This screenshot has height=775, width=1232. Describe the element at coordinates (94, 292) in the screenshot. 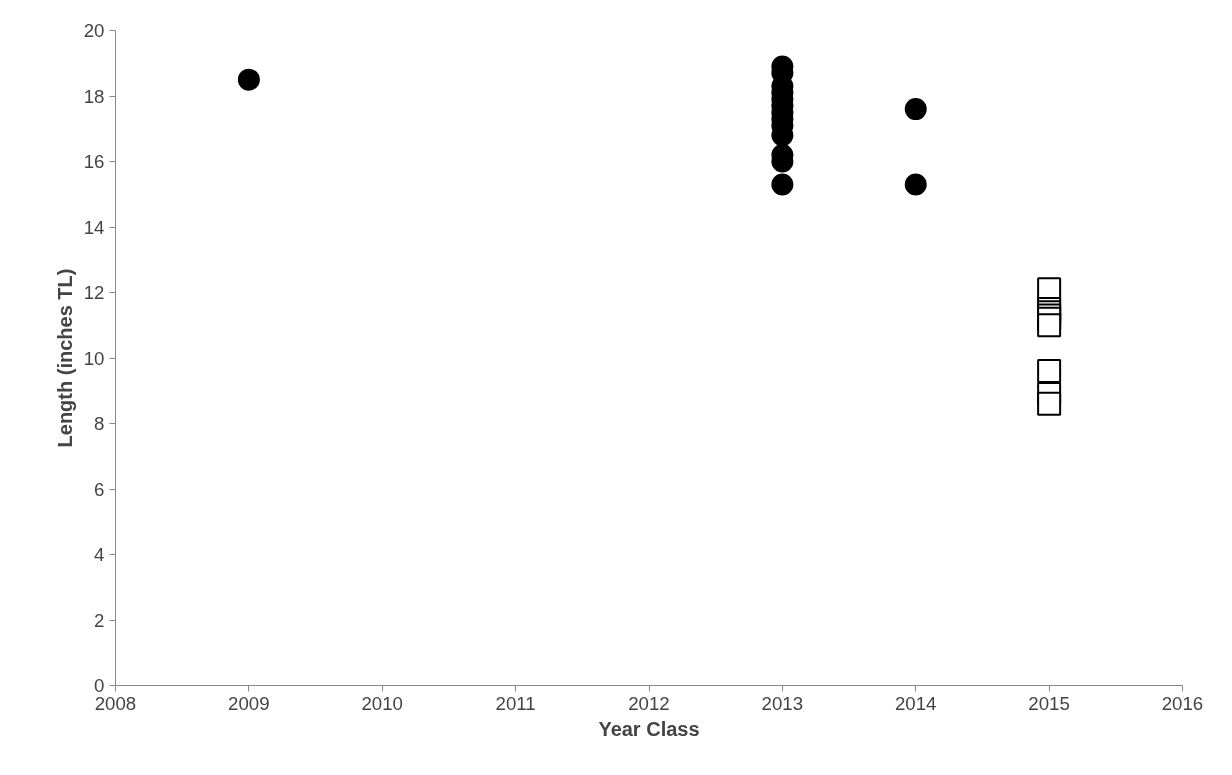

I see `y-tick-label: 12` at that location.